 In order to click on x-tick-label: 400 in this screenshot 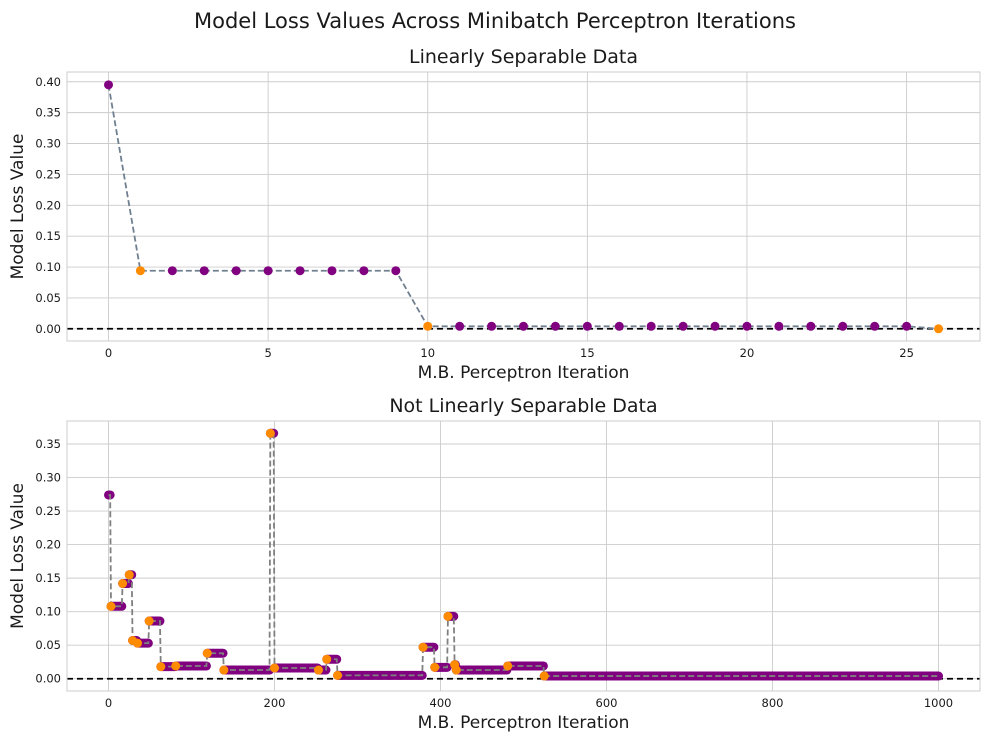, I will do `click(441, 703)`.